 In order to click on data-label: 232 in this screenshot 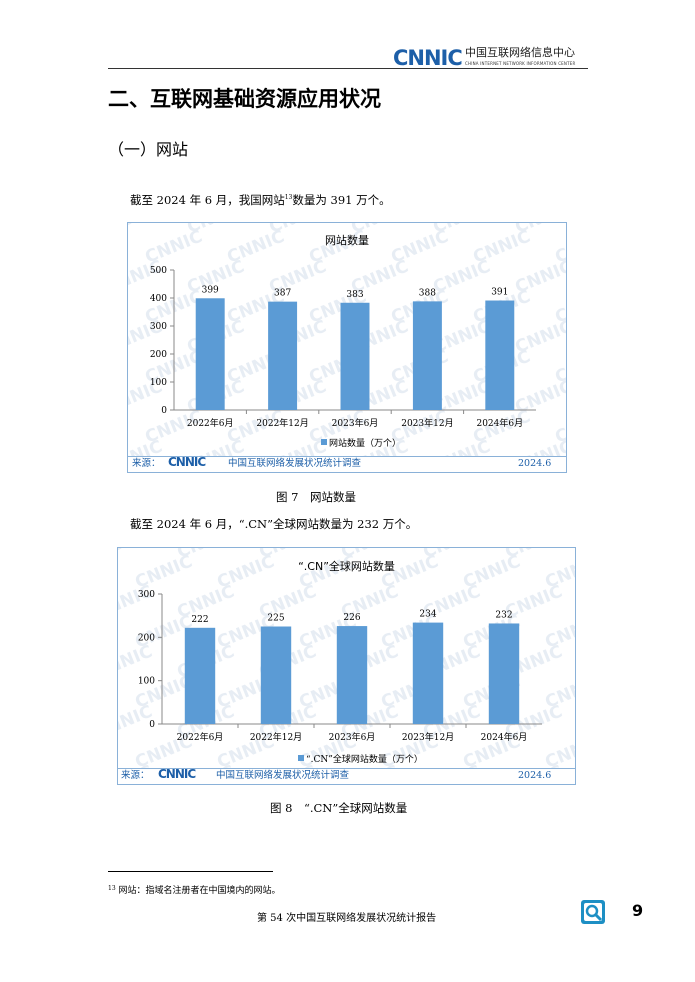, I will do `click(503, 615)`.